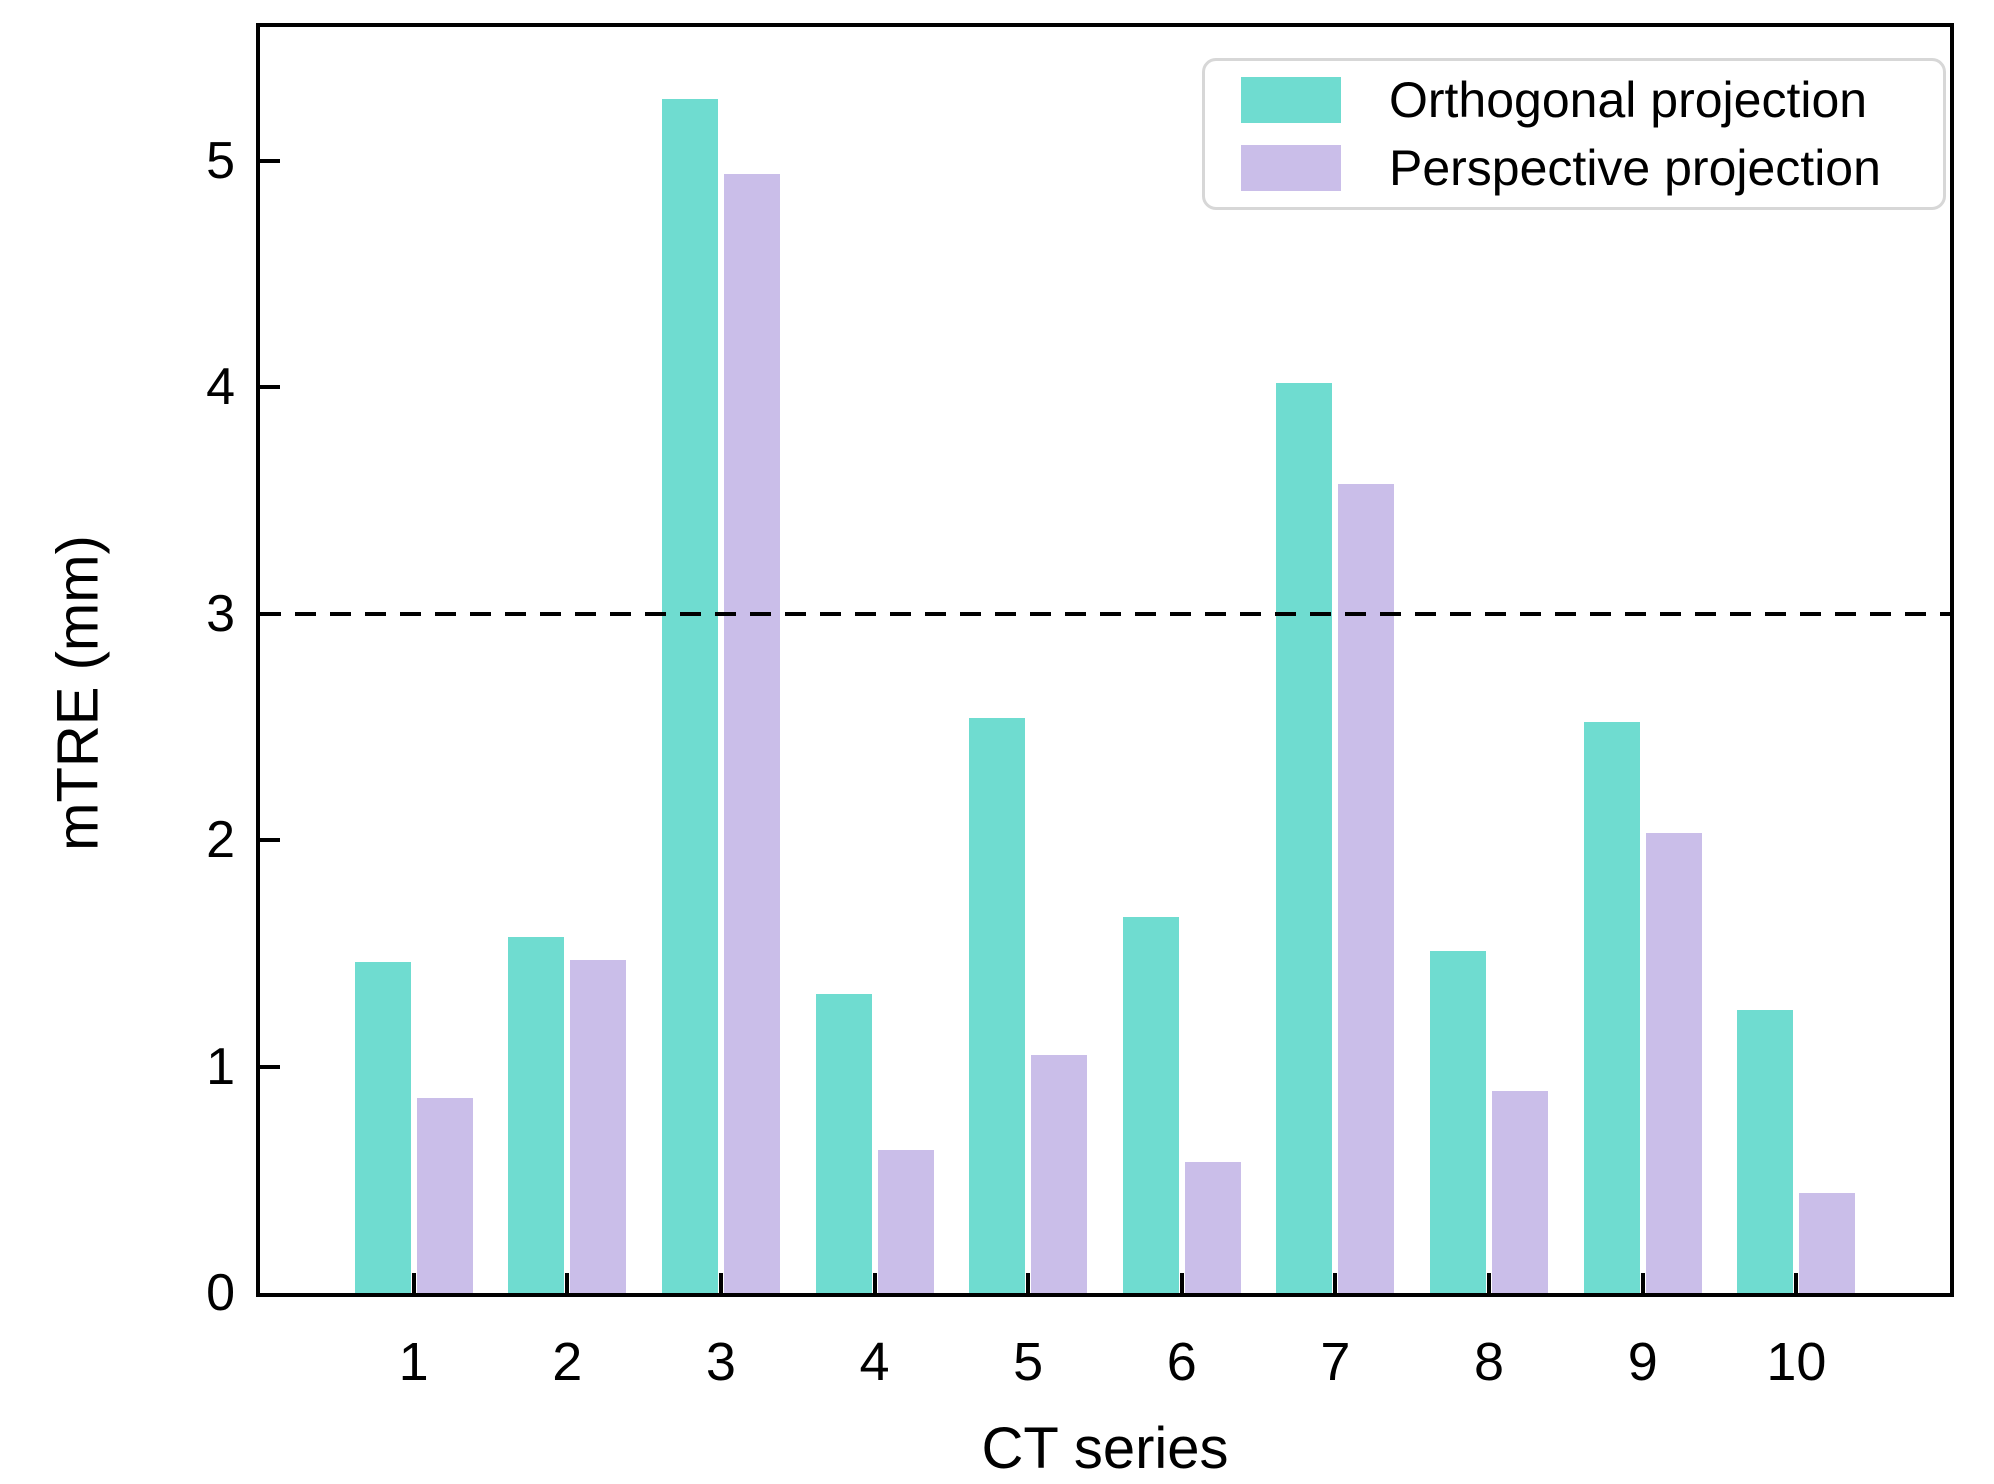 This screenshot has width=1994, height=1484. I want to click on y-tick-label-2: 2, so click(220, 840).